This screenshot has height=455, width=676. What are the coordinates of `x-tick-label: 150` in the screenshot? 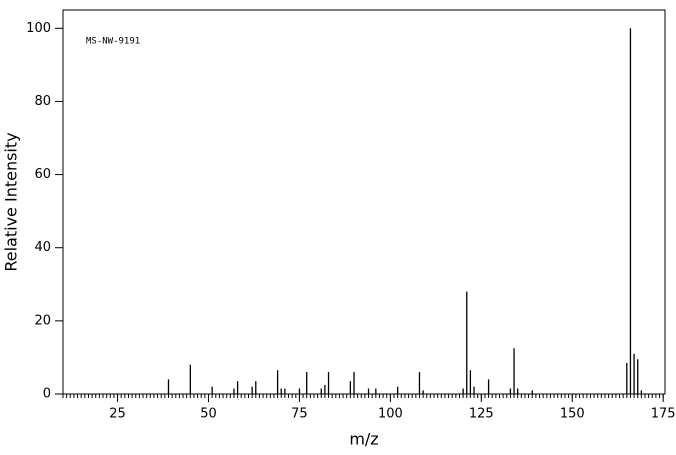 It's located at (572, 414).